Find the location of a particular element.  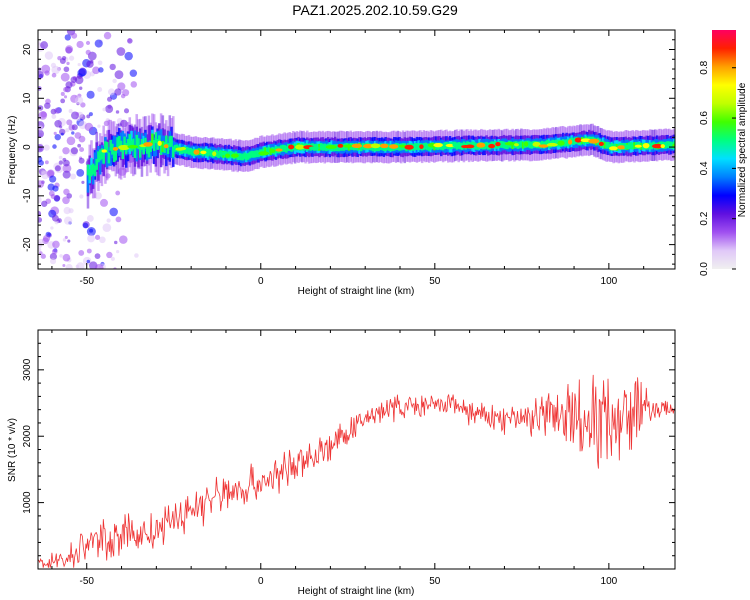

y-tick-label: -20 is located at coordinates (27, 244).